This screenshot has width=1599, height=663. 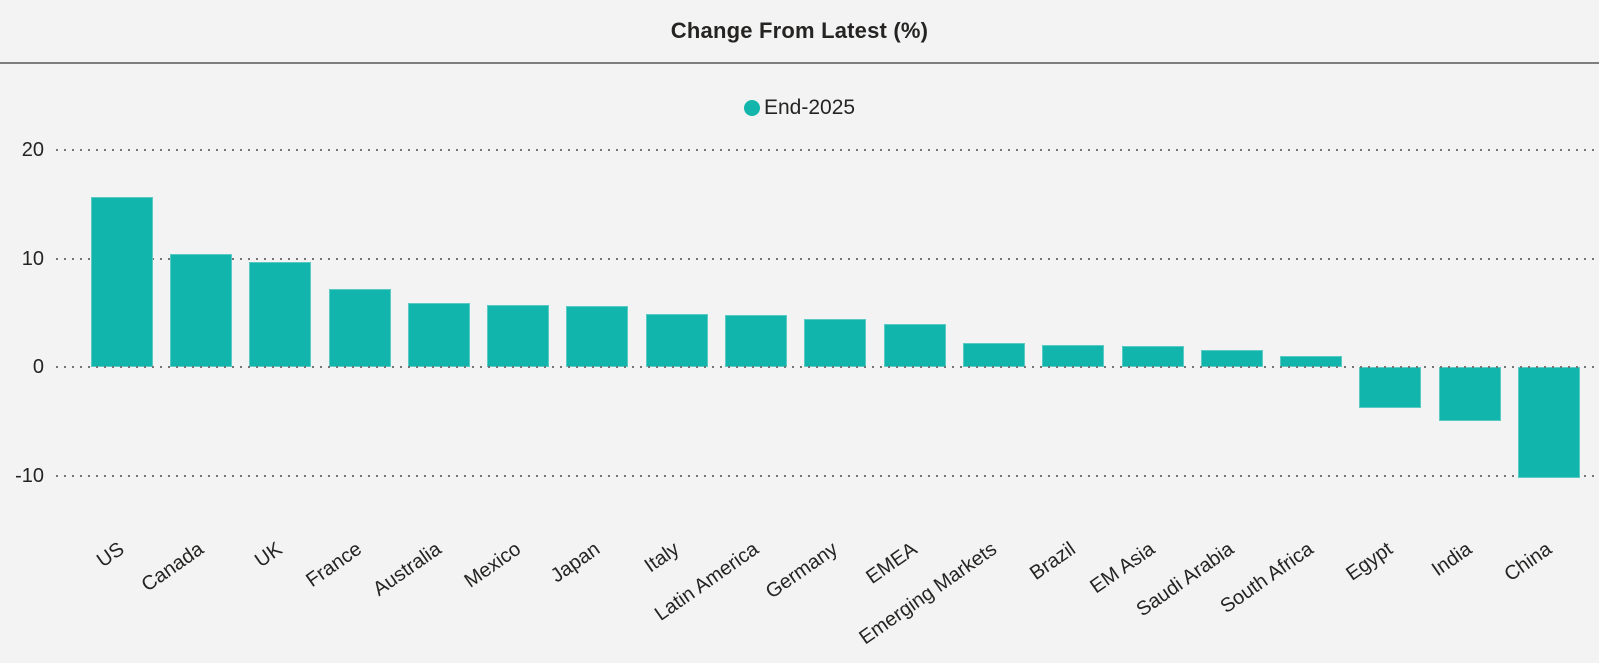 I want to click on bar-italy, so click(x=676, y=340).